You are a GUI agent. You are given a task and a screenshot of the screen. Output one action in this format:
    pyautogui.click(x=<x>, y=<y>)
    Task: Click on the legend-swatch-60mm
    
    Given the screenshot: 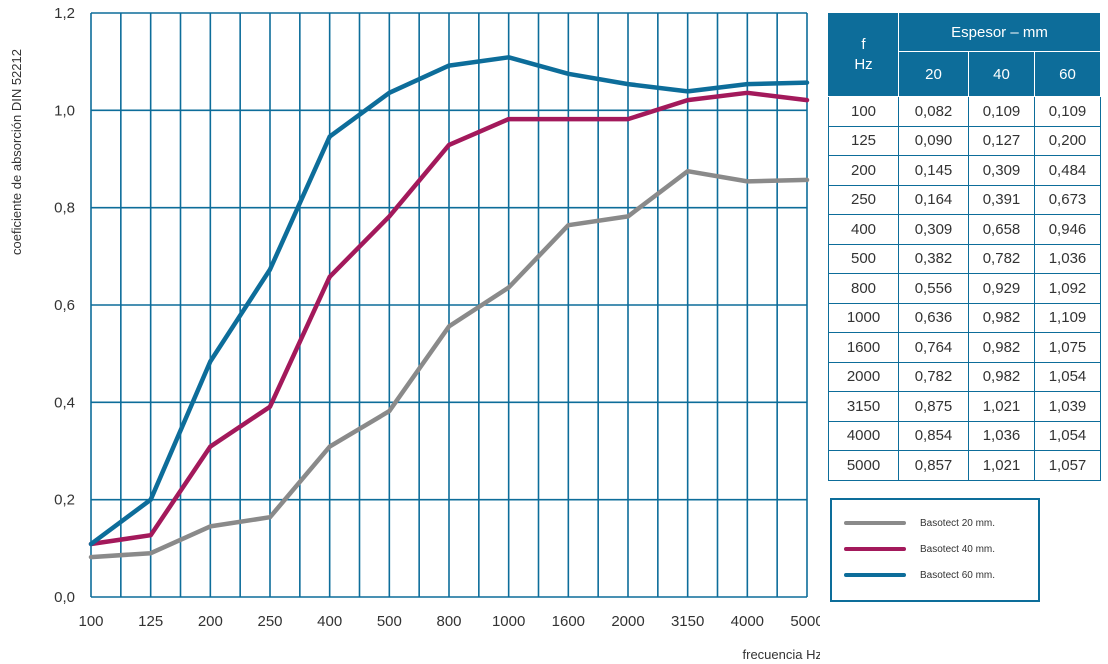 What is the action you would take?
    pyautogui.click(x=875, y=575)
    